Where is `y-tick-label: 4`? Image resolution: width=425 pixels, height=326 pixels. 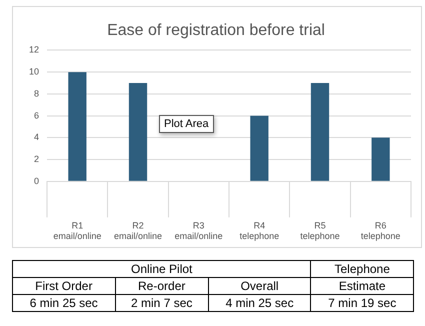
y-tick-label: 4 is located at coordinates (37, 137).